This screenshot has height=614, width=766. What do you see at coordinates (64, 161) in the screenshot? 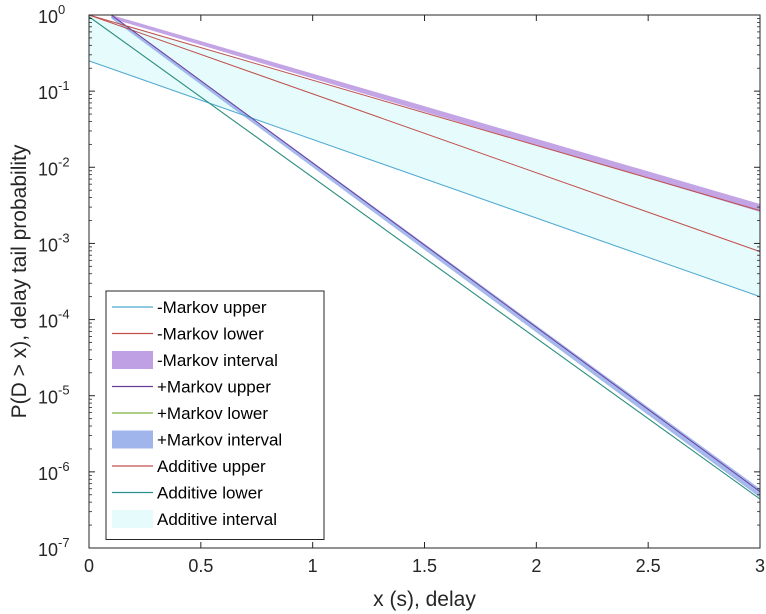
I see `y-tick-exponent: -2` at bounding box center [64, 161].